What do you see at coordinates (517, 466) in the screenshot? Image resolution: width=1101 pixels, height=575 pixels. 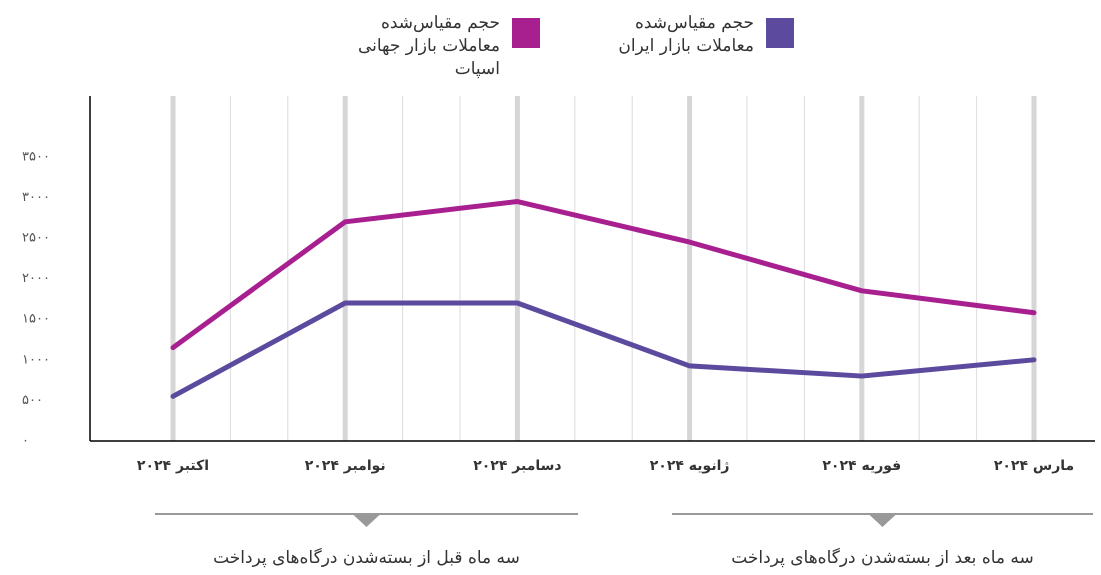 I see `x-tick-label: دسامبر ۲۰۲۴` at bounding box center [517, 466].